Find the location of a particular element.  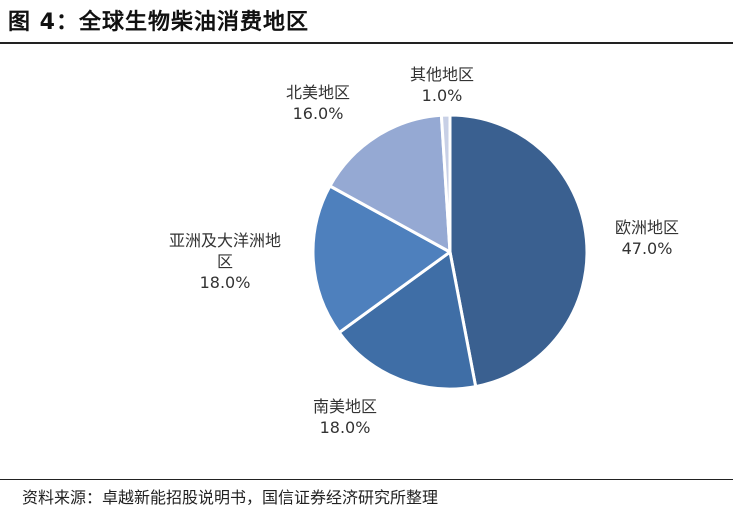

slice-label: 其他地区 1.0% is located at coordinates (442, 85).